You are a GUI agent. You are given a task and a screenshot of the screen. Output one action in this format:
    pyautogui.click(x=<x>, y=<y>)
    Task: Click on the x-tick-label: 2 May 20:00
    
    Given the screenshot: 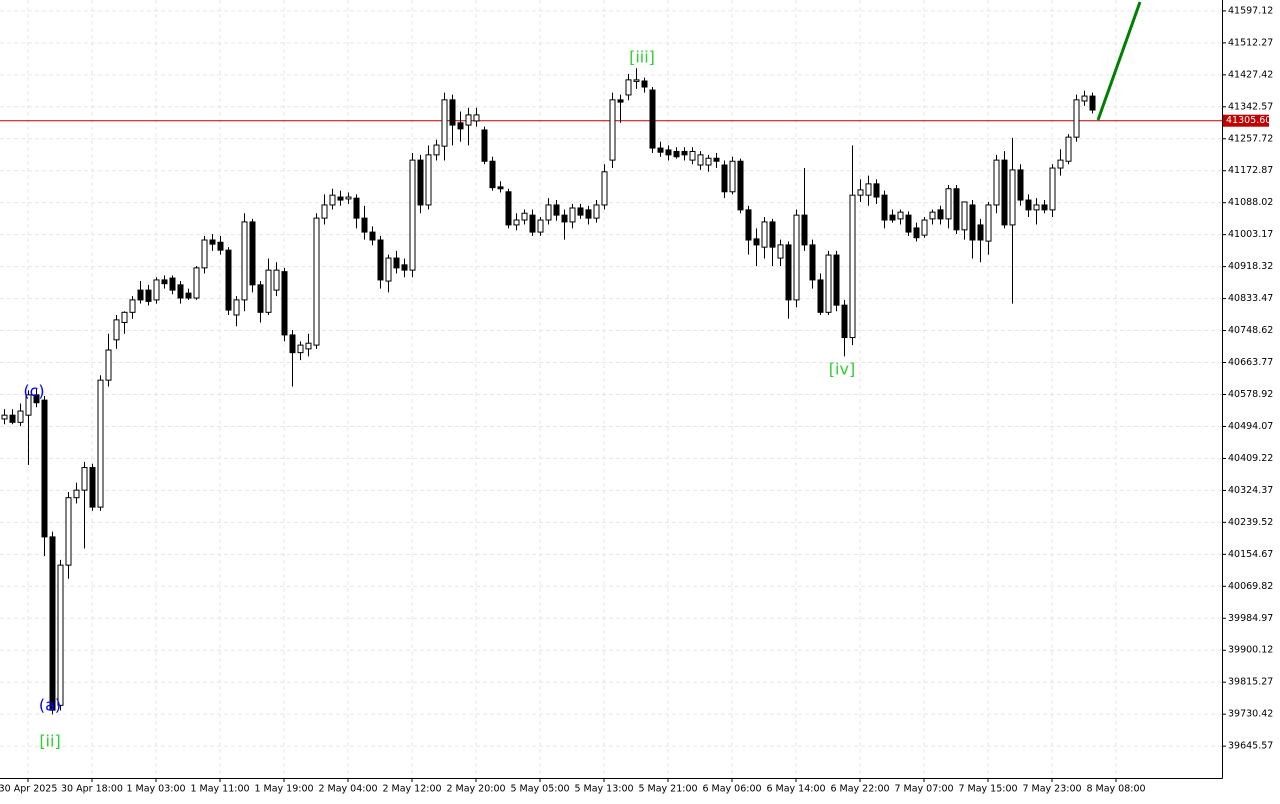 What is the action you would take?
    pyautogui.click(x=475, y=789)
    